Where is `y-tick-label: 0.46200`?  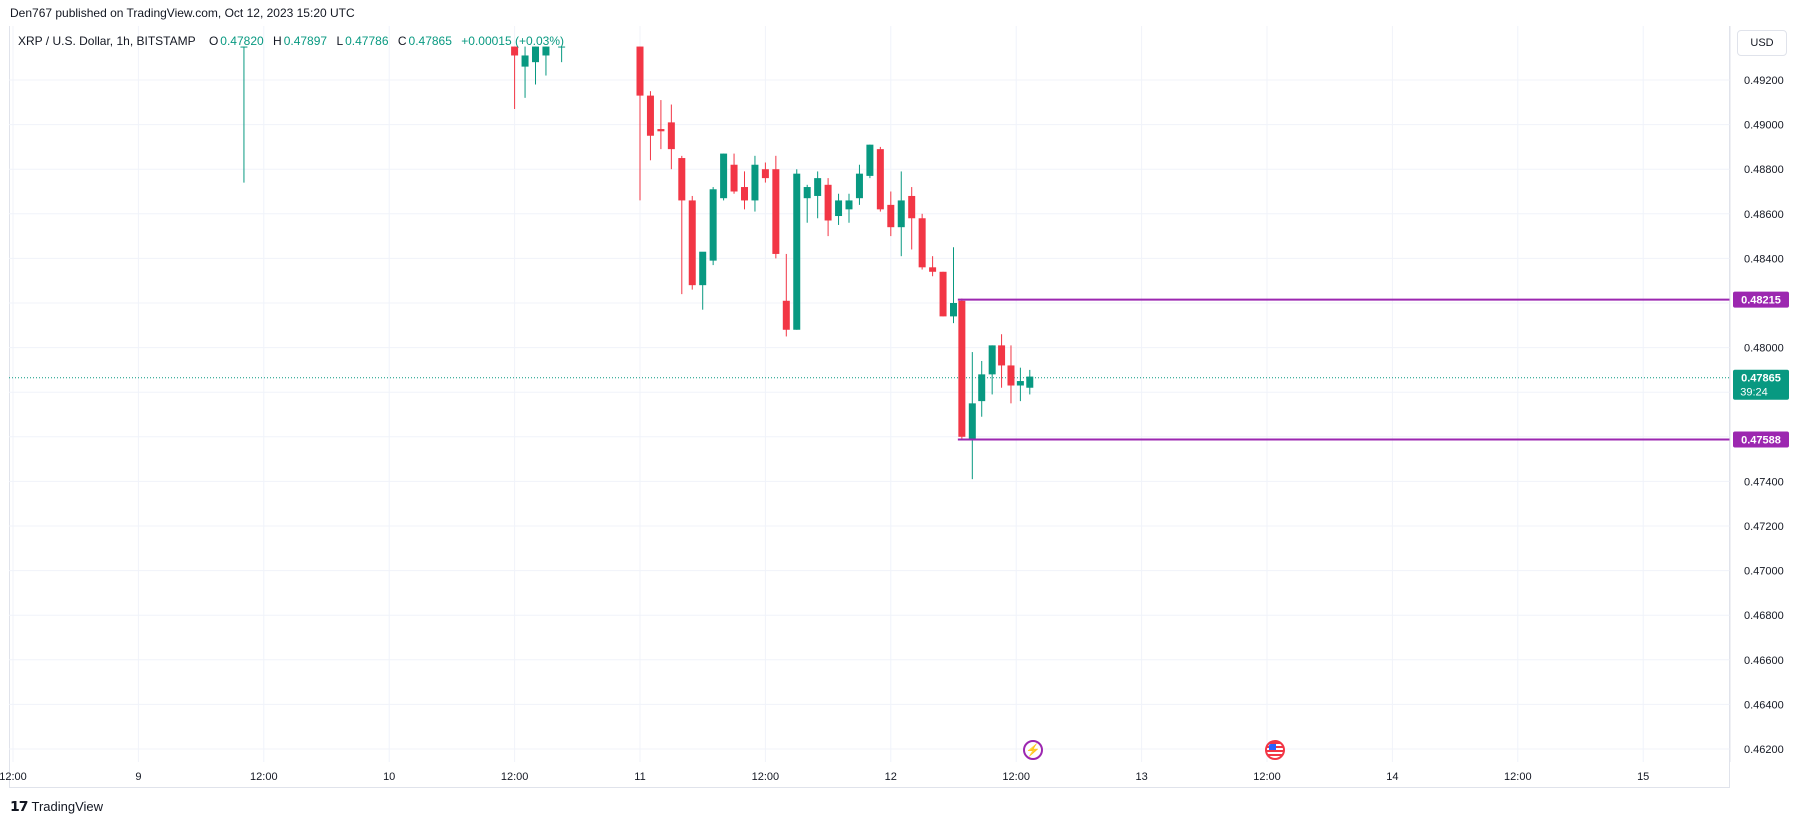 y-tick-label: 0.46200 is located at coordinates (1764, 750).